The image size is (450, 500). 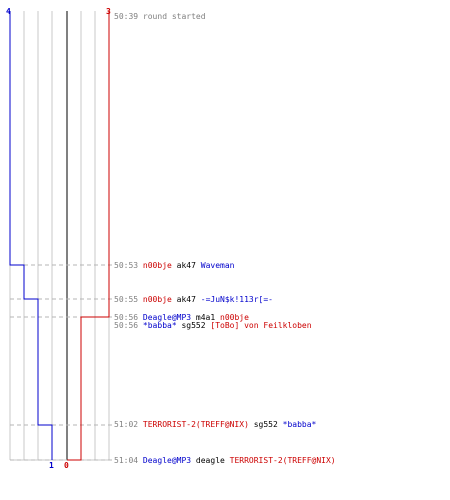 I want to click on ct-alive-line, so click(x=31, y=235).